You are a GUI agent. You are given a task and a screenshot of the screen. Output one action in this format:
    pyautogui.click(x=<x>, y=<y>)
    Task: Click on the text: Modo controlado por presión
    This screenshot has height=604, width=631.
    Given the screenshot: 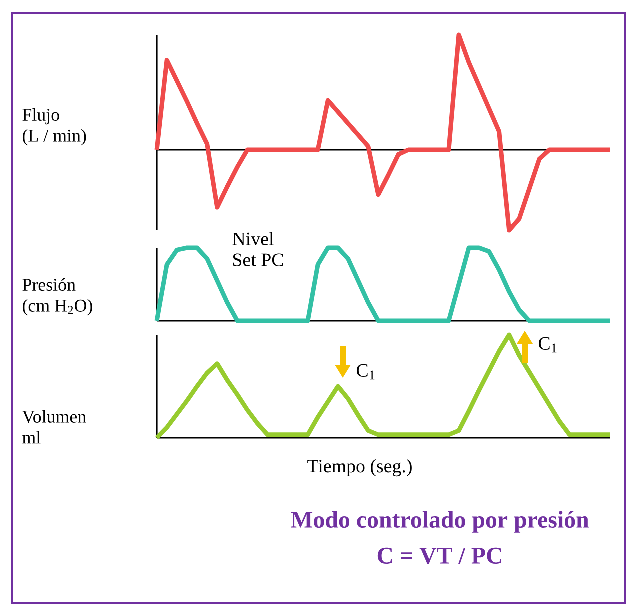 What is the action you would take?
    pyautogui.click(x=440, y=522)
    